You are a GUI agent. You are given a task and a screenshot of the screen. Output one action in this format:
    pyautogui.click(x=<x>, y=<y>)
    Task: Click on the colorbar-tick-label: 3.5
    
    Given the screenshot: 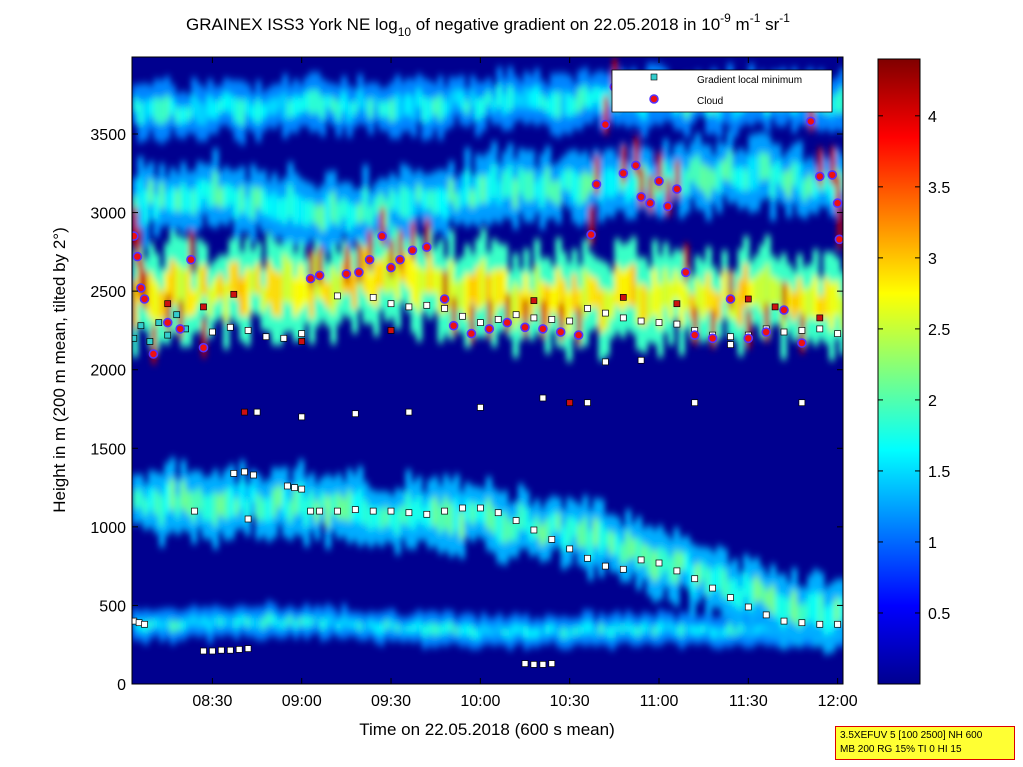 What is the action you would take?
    pyautogui.click(x=939, y=188)
    